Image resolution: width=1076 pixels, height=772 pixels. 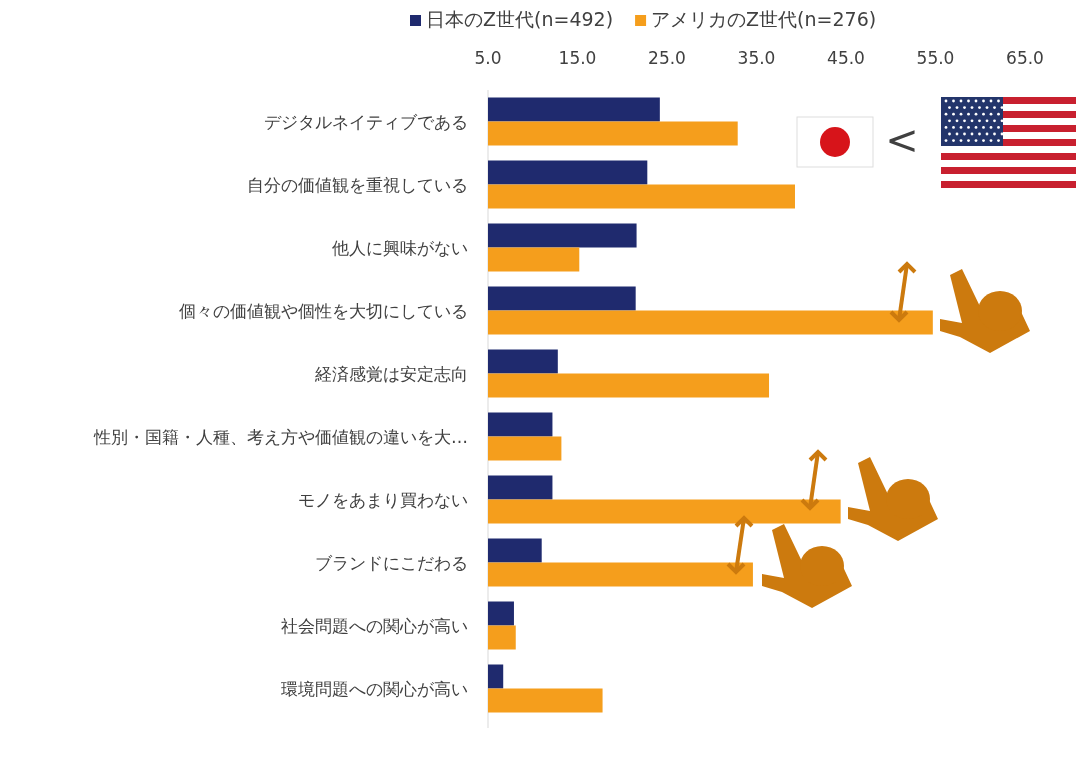 I want to click on x-tick-label: 15.0, so click(x=577, y=58).